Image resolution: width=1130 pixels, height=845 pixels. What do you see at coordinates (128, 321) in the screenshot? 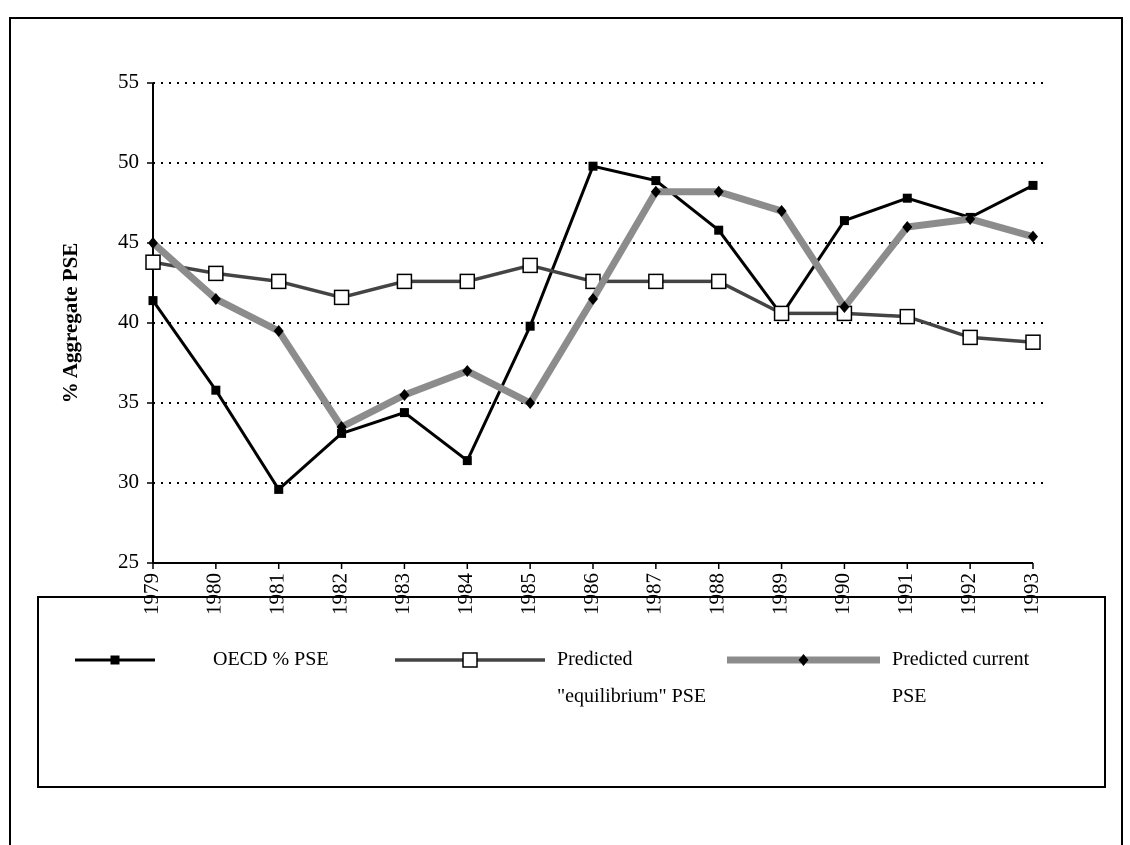
I see `y-tick-label: 40` at bounding box center [128, 321].